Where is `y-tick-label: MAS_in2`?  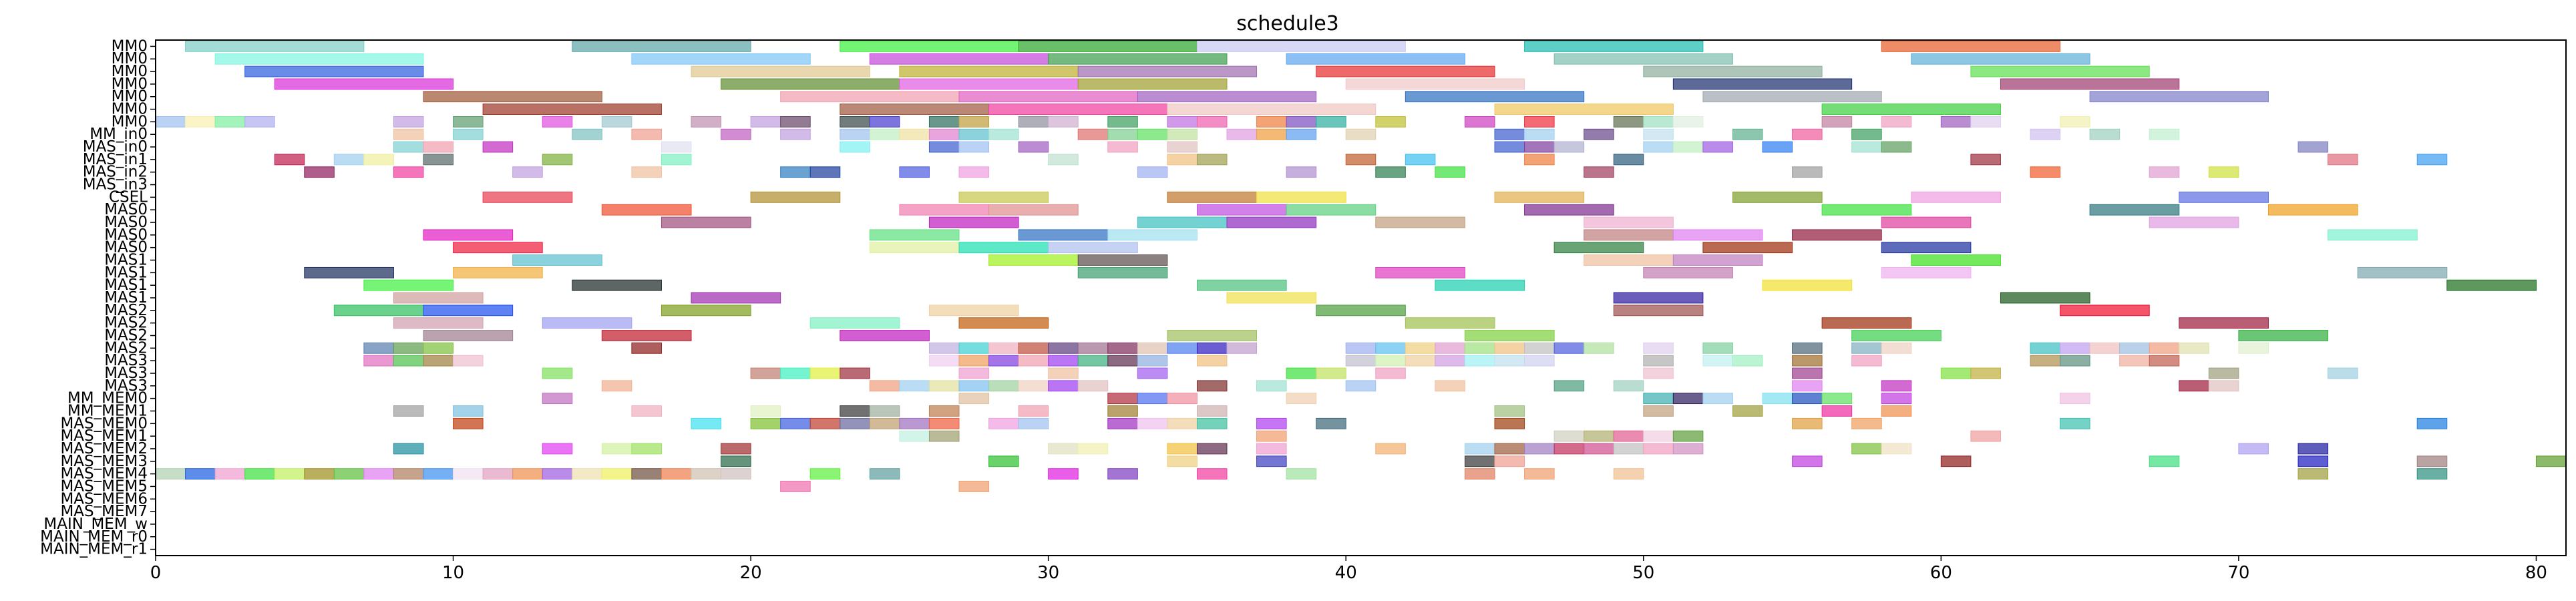 y-tick-label: MAS_in2 is located at coordinates (115, 172).